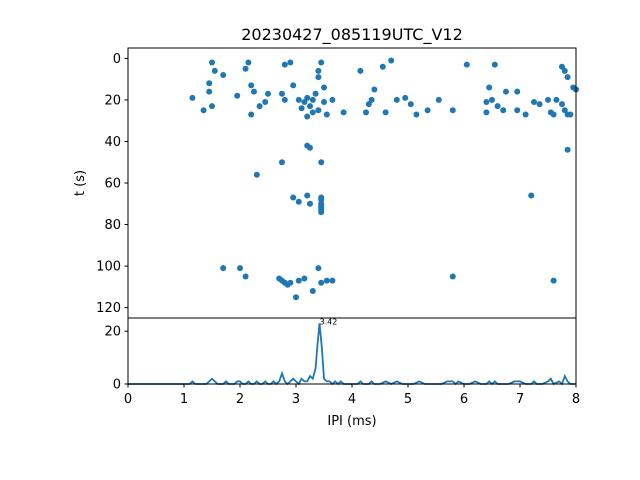 This screenshot has width=640, height=480. Describe the element at coordinates (576, 399) in the screenshot. I see `x-tick-label: 8` at that location.